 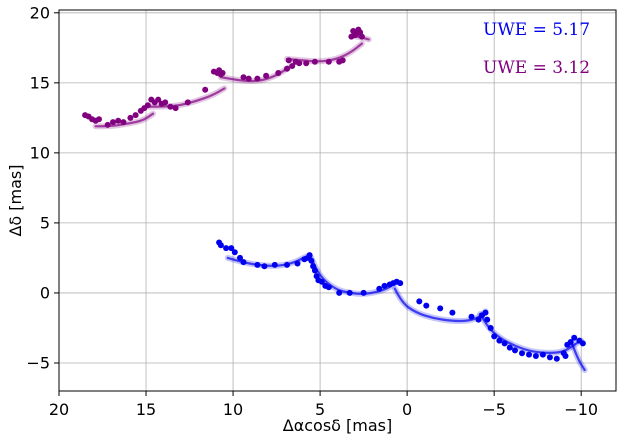 I want to click on uwe-blue-annotation: UWE = 5.17, so click(x=536, y=30).